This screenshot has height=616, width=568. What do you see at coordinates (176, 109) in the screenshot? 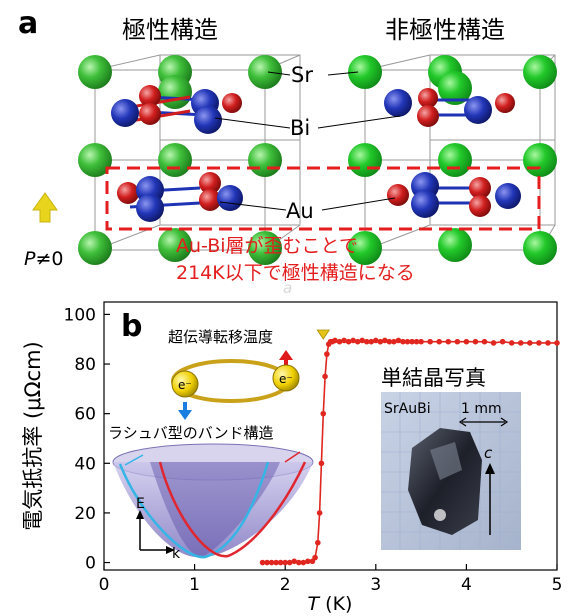
I see `polar-bi-au-upper` at bounding box center [176, 109].